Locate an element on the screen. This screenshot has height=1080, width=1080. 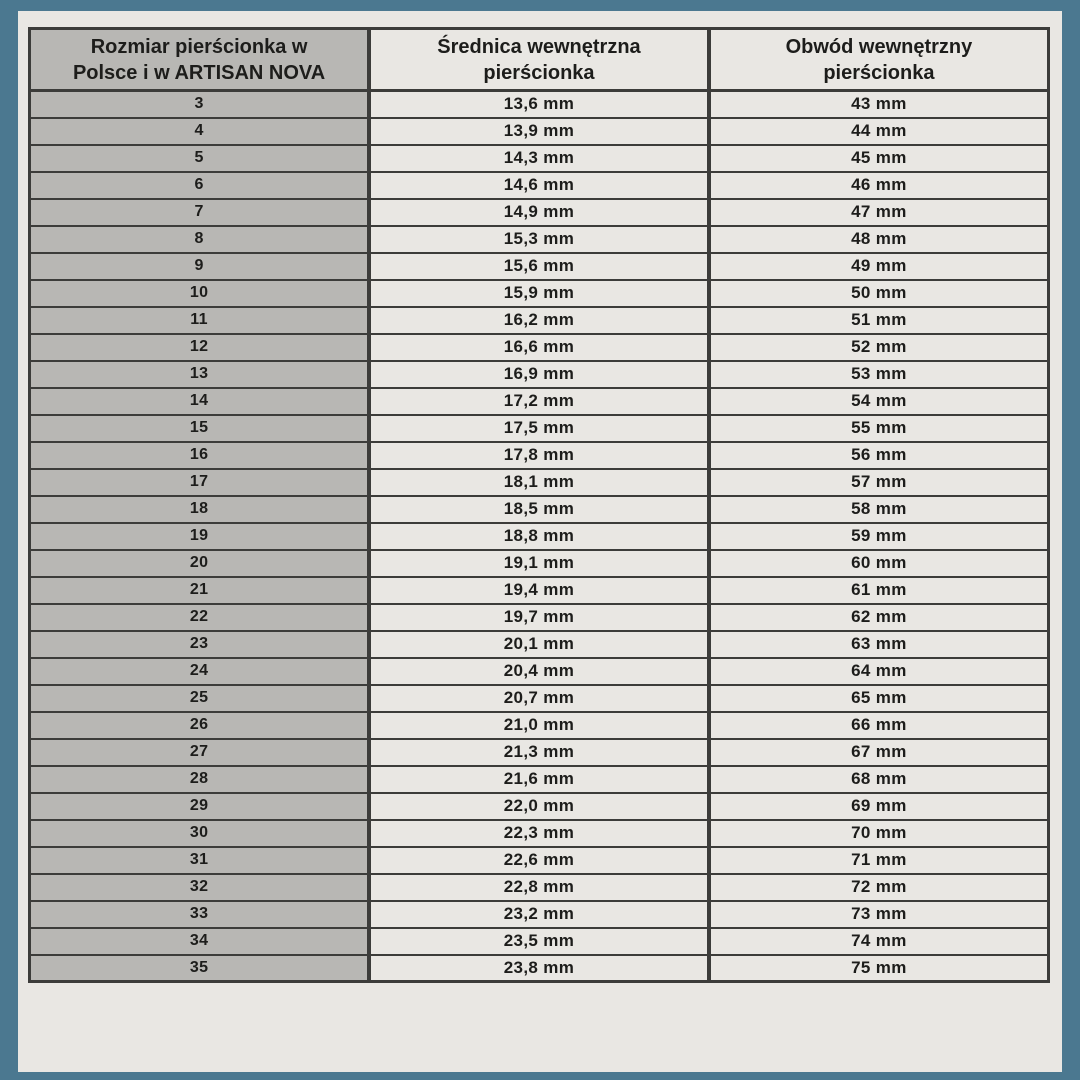
diameter-cell: 22,3 mm is located at coordinates (539, 833).